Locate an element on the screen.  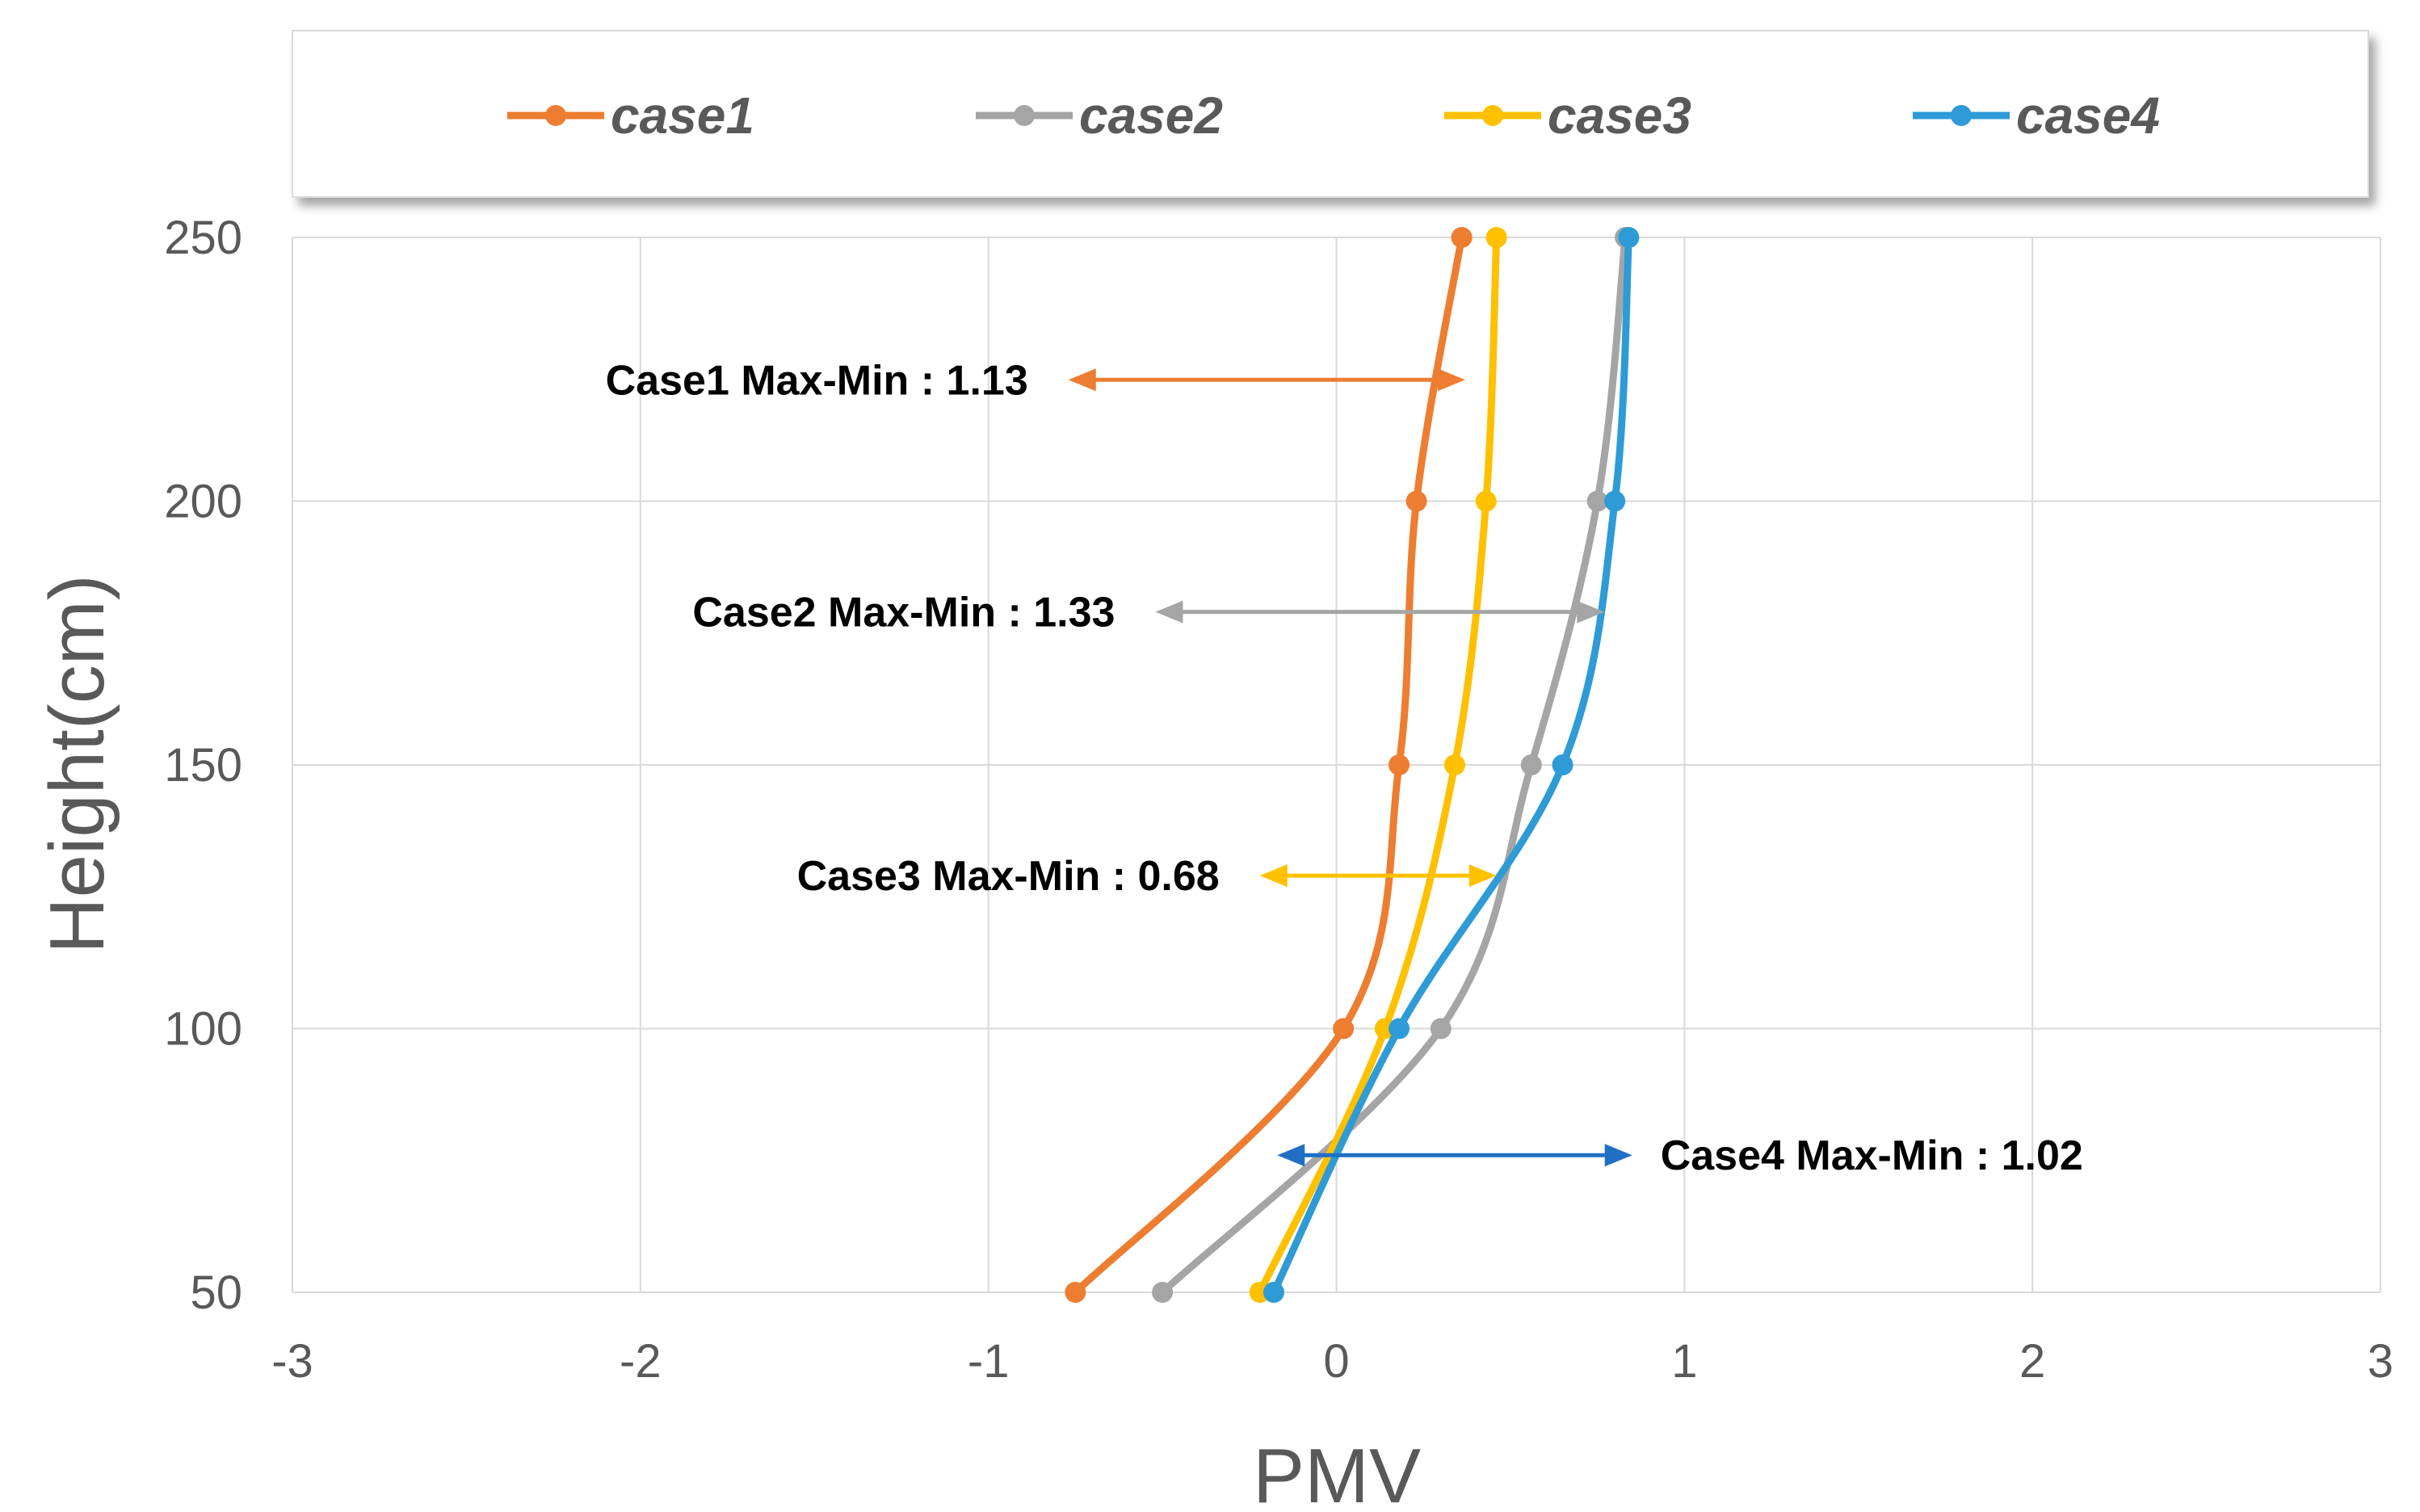
annotation-label: Case4 Max-Min : 1.02 is located at coordinates (1872, 1155).